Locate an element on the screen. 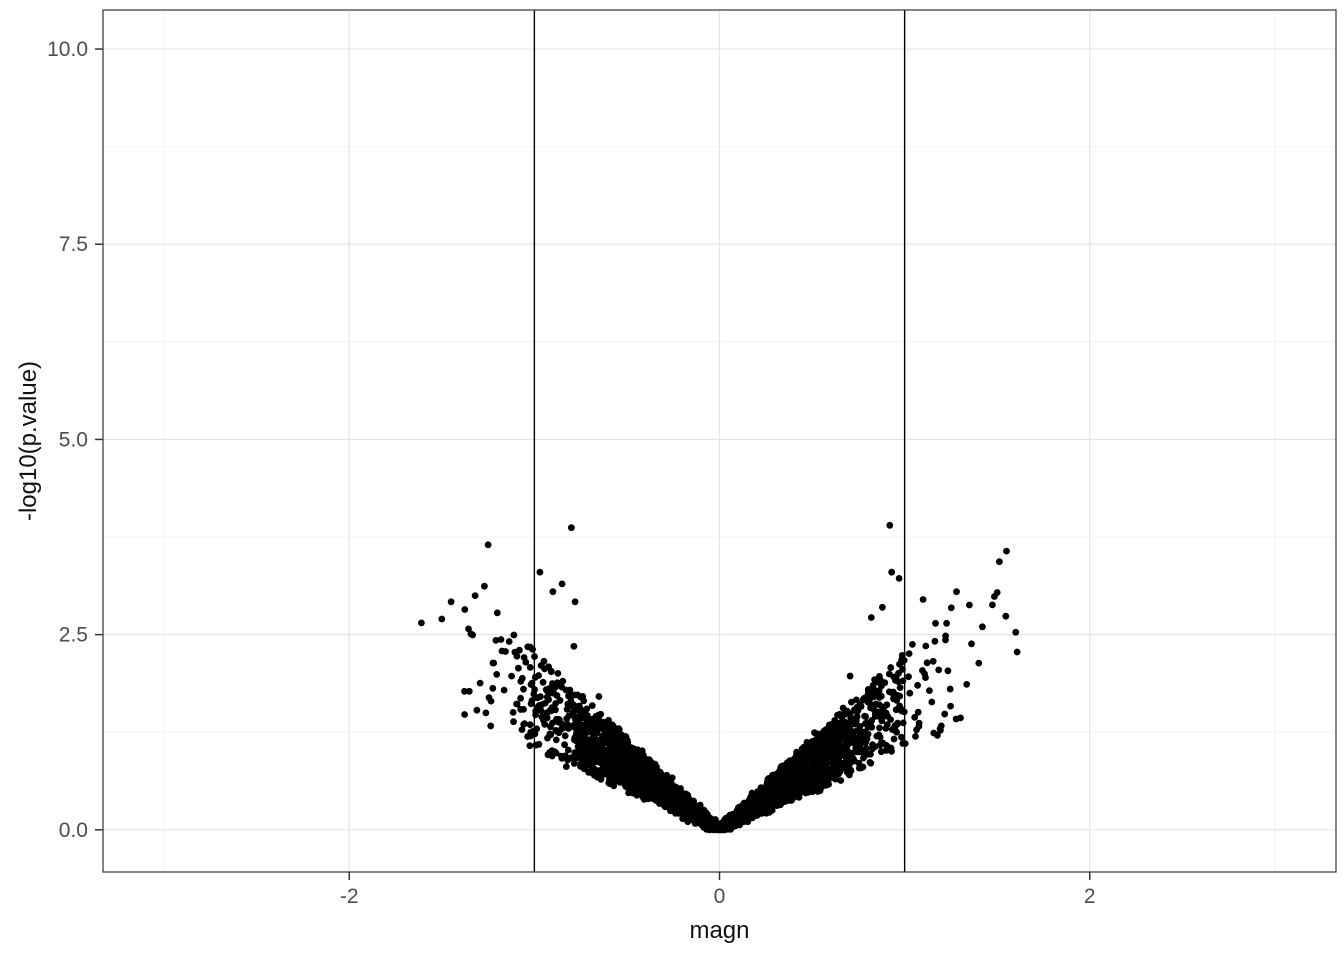 The height and width of the screenshot is (960, 1344). y-tick-labels: 0.0 2.5 5.0 7.5 10.0 is located at coordinates (67, 440).